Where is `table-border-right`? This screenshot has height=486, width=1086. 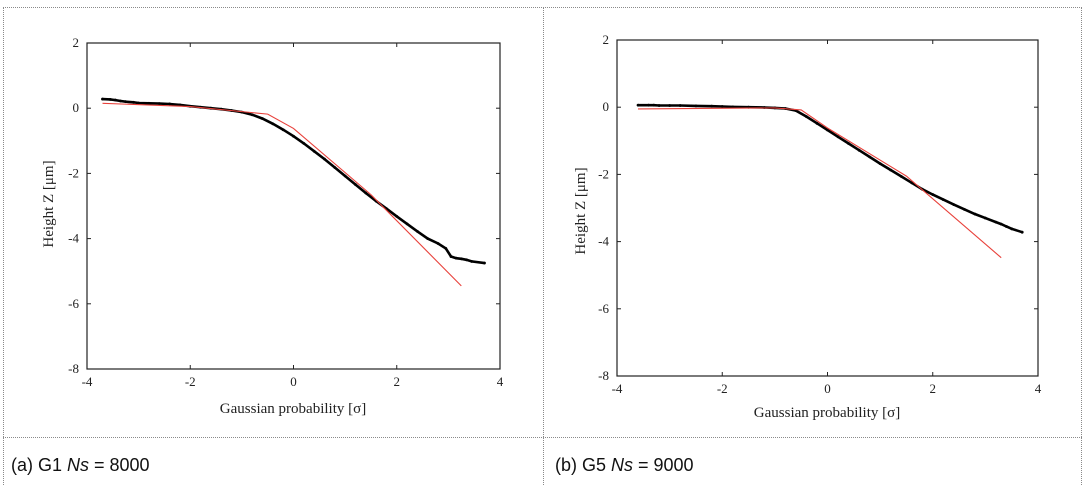
table-border-right is located at coordinates (1081, 246).